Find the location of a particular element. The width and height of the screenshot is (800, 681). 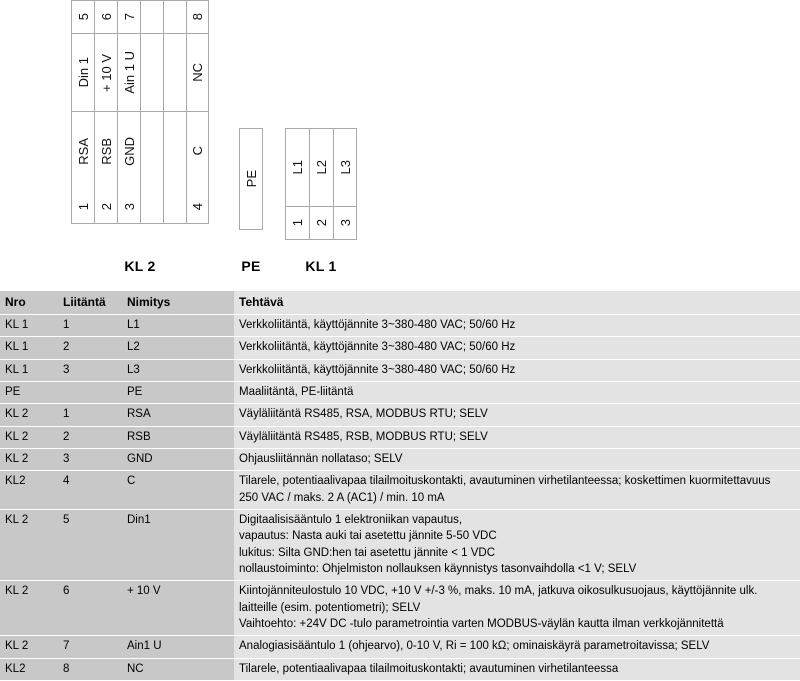

tehtava-line: Ohjausliitännän nollataso; SELV is located at coordinates (321, 459).